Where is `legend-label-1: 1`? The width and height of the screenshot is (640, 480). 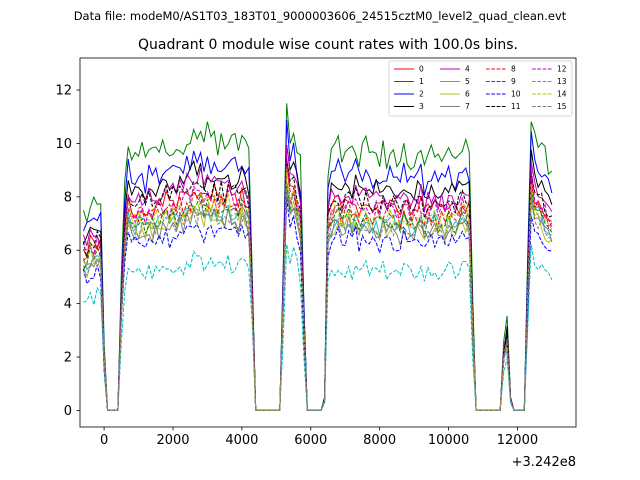 legend-label-1: 1 is located at coordinates (421, 81).